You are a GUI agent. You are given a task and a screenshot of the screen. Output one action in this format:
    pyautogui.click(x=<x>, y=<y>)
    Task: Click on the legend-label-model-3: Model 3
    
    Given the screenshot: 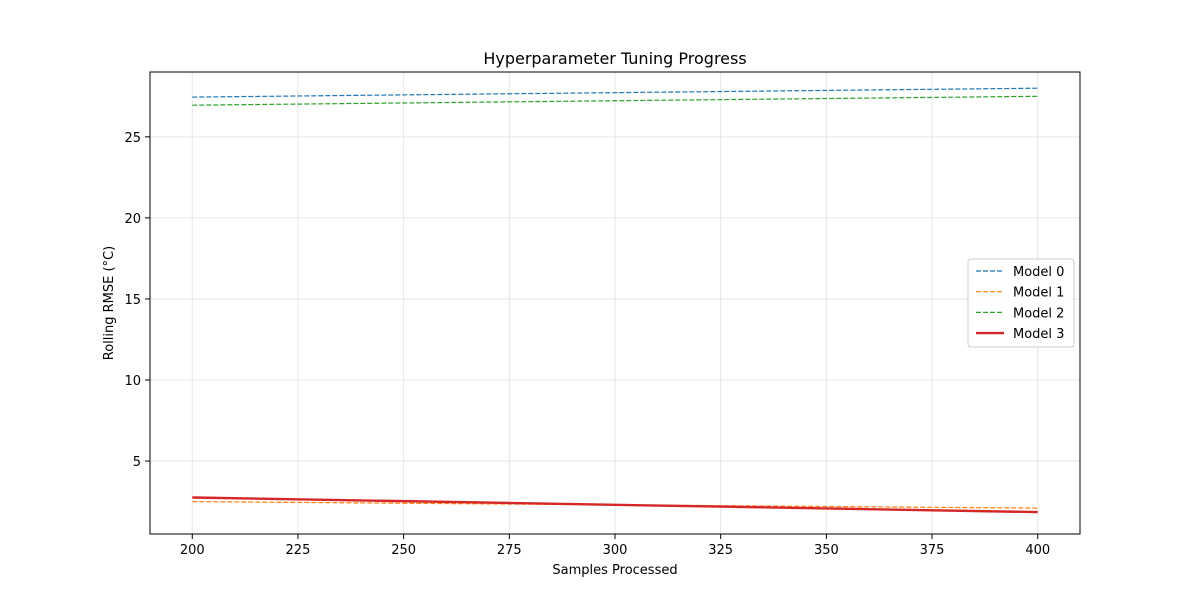 What is the action you would take?
    pyautogui.click(x=1038, y=334)
    